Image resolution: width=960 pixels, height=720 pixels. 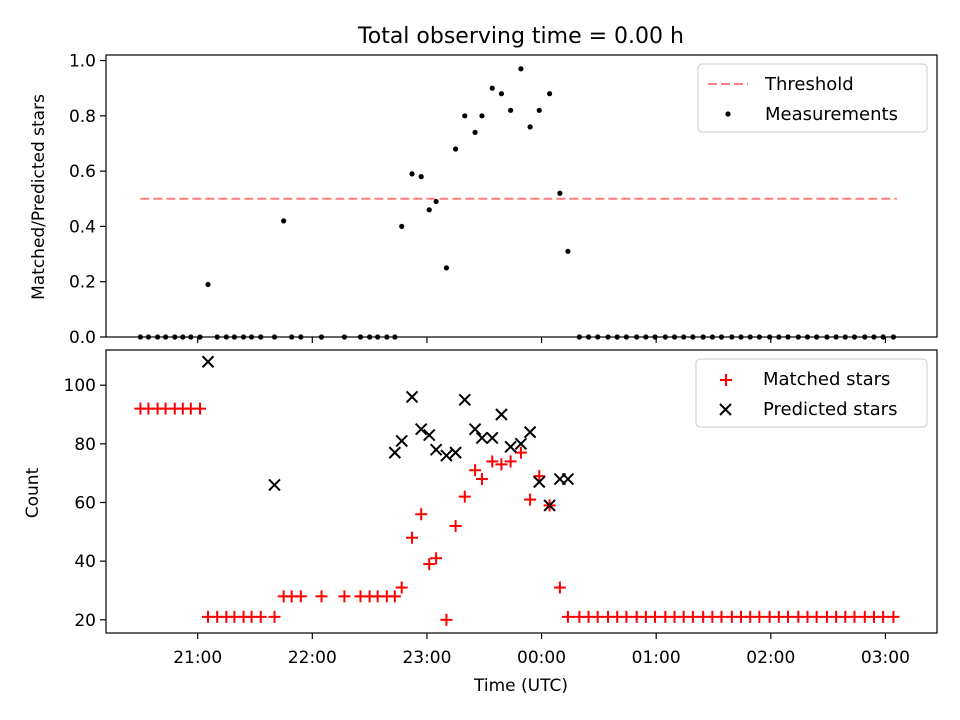 I want to click on predicted-stars-points, so click(x=388, y=433).